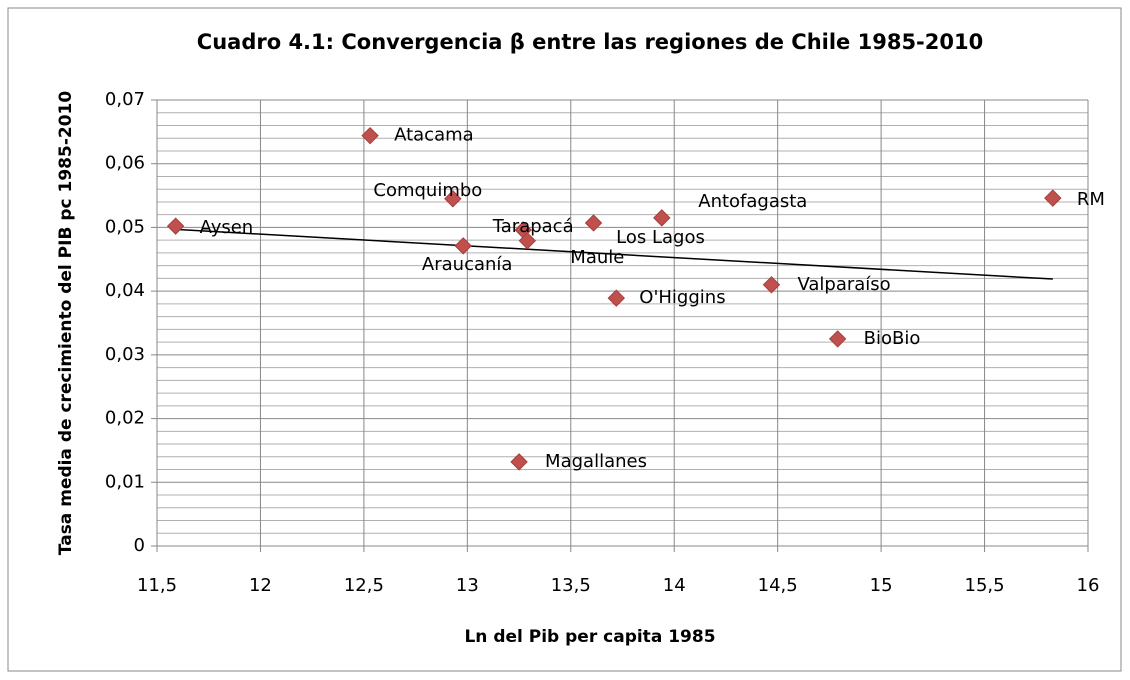 The image size is (1130, 680). What do you see at coordinates (125, 226) in the screenshot?
I see `y-tick-label: 0,05` at bounding box center [125, 226].